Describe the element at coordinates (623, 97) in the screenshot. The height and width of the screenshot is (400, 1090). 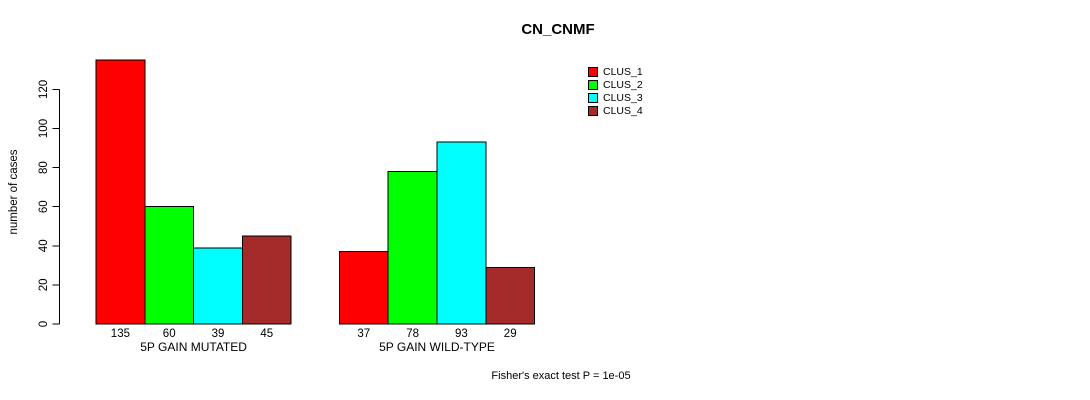
I see `legend-label: CLUS_3` at that location.